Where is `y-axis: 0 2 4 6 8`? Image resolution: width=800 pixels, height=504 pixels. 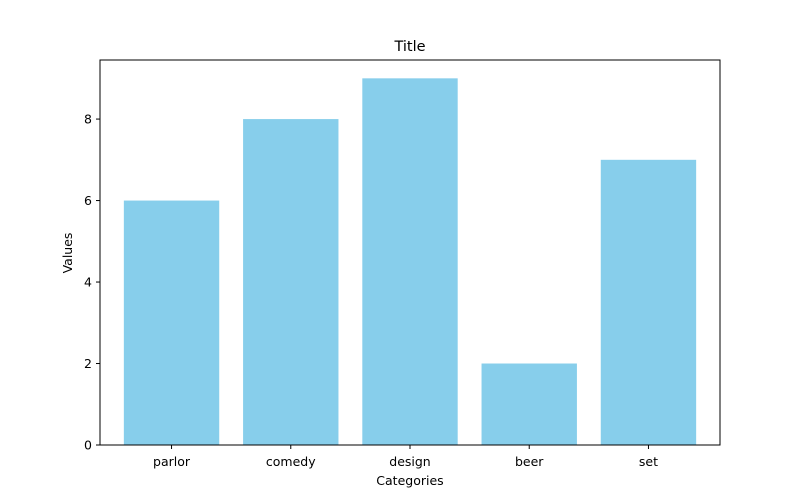
y-axis: 0 2 4 6 8 is located at coordinates (92, 282).